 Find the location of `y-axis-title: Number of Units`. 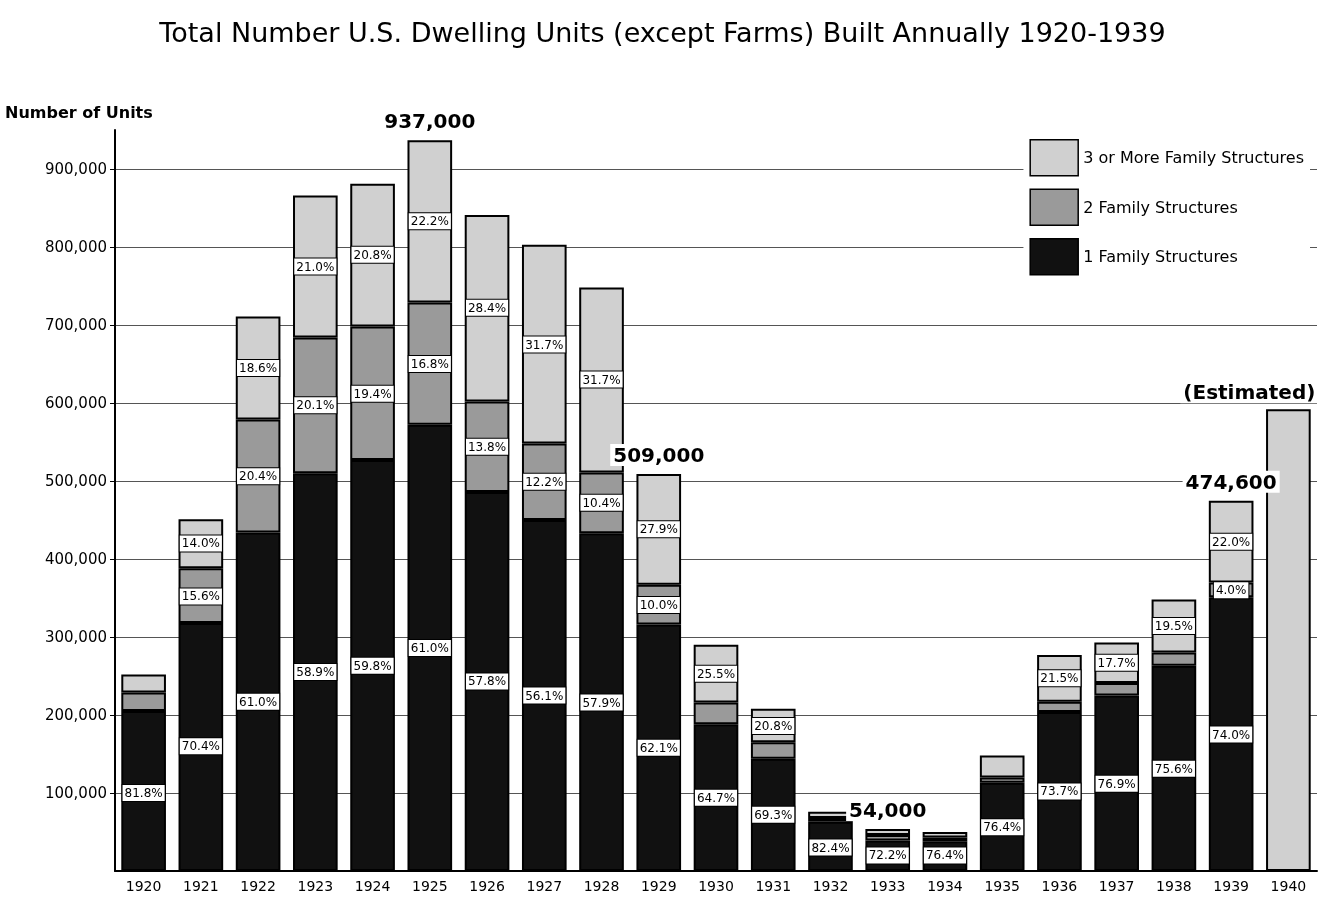

y-axis-title: Number of Units is located at coordinates (79, 112).